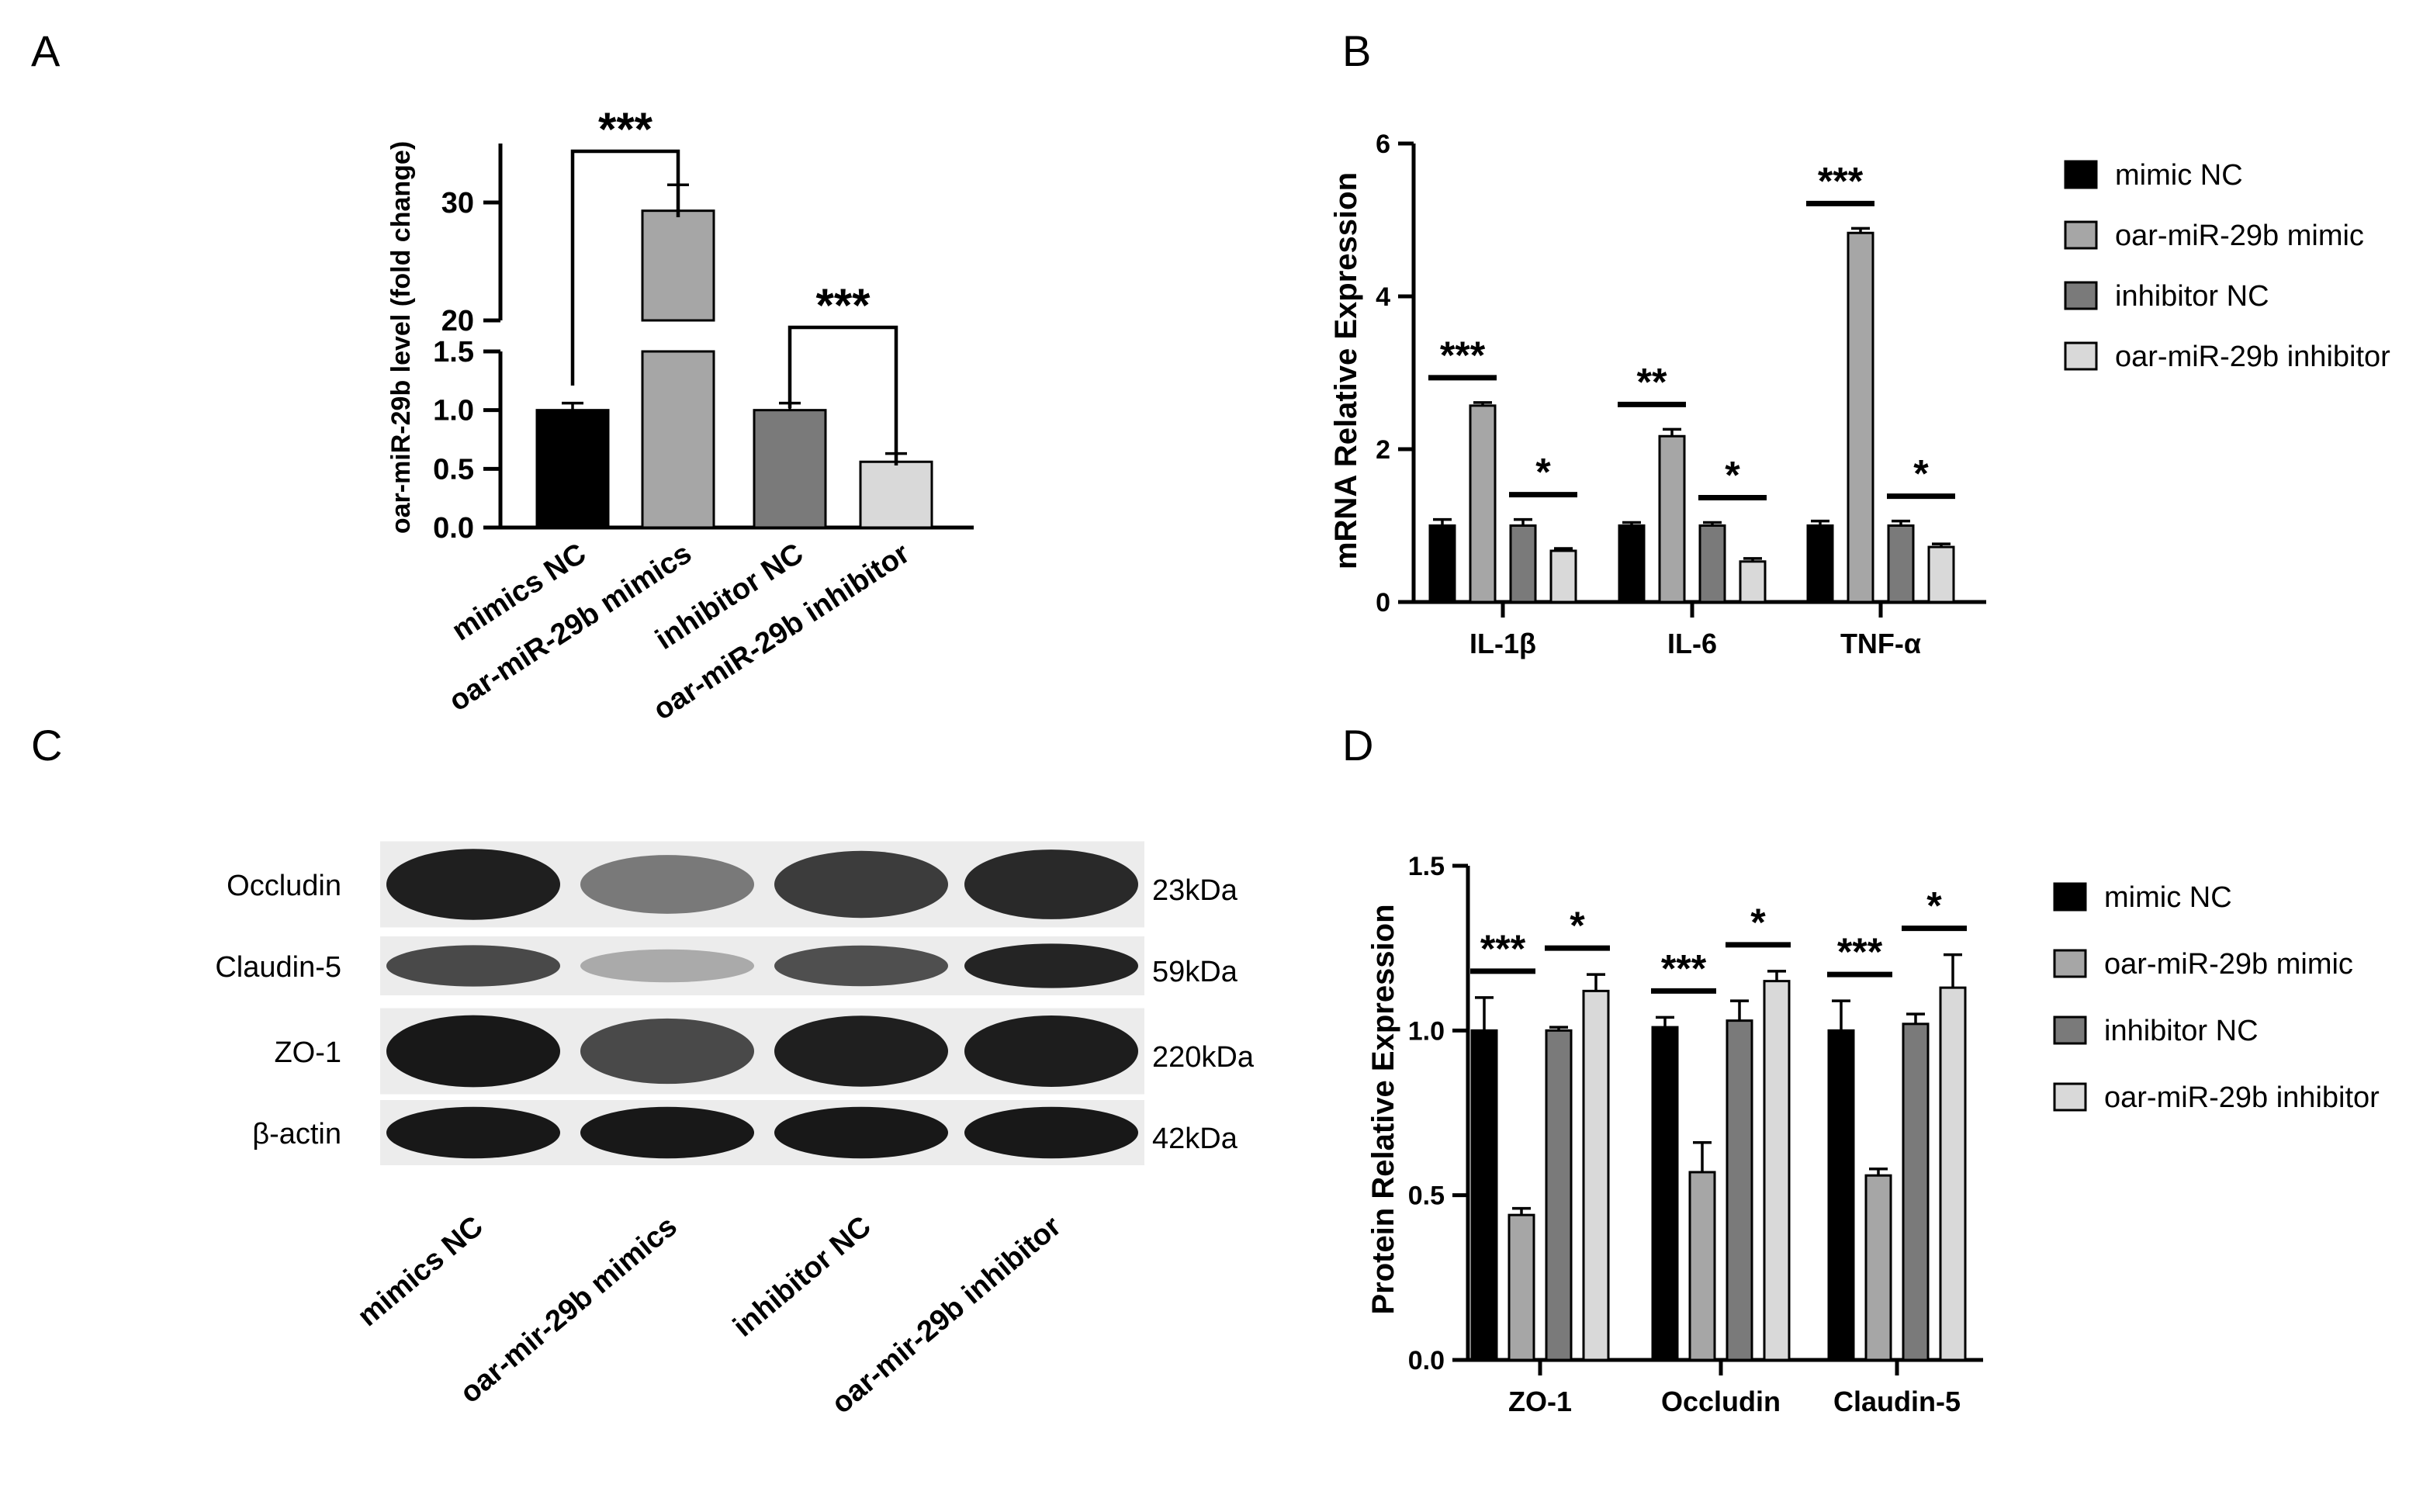  What do you see at coordinates (1383, 297) in the screenshot?
I see `tick-label-b-y: 4` at bounding box center [1383, 297].